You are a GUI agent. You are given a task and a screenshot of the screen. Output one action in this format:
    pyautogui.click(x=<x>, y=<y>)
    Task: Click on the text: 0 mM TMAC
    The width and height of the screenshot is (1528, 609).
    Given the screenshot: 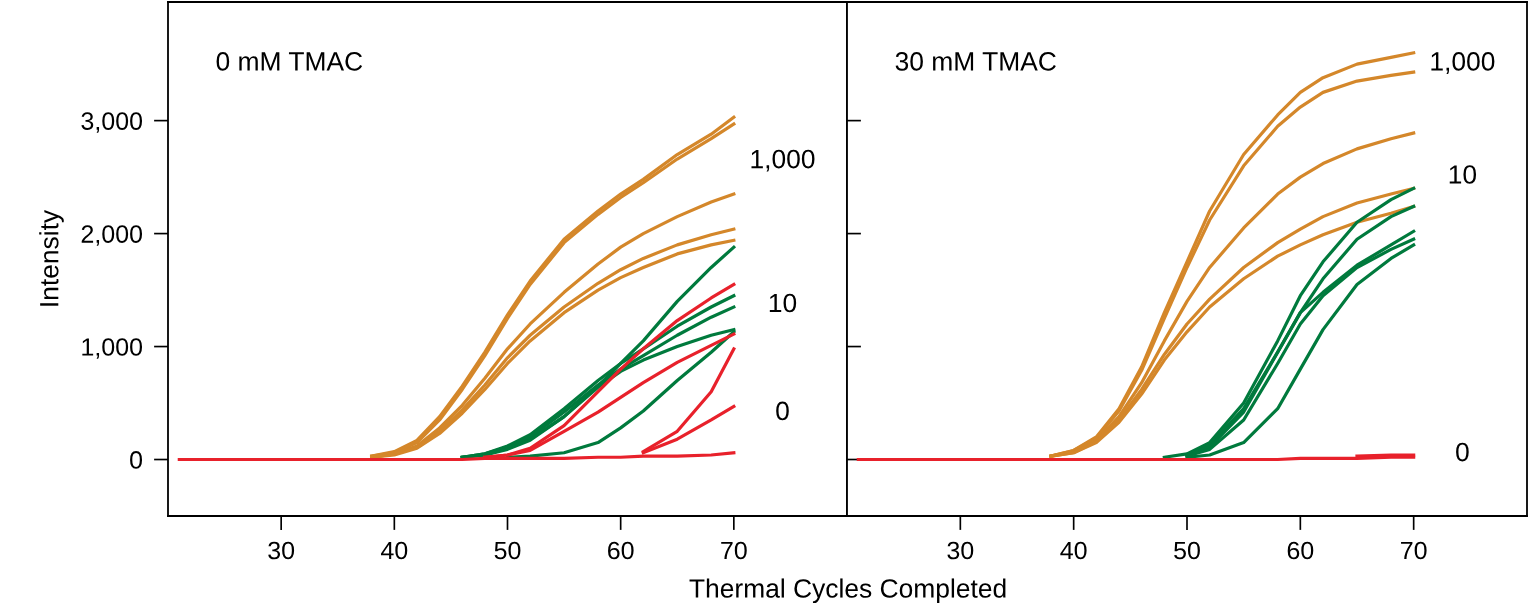 What is the action you would take?
    pyautogui.click(x=289, y=61)
    